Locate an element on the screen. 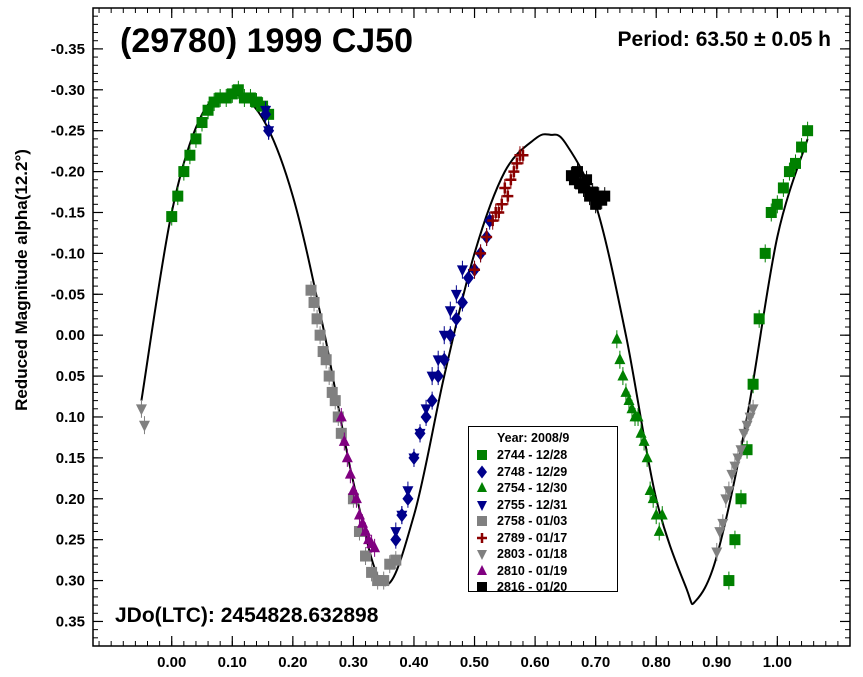  epoch-label: JDo(LTC): 2454828.632898 is located at coordinates (247, 615).